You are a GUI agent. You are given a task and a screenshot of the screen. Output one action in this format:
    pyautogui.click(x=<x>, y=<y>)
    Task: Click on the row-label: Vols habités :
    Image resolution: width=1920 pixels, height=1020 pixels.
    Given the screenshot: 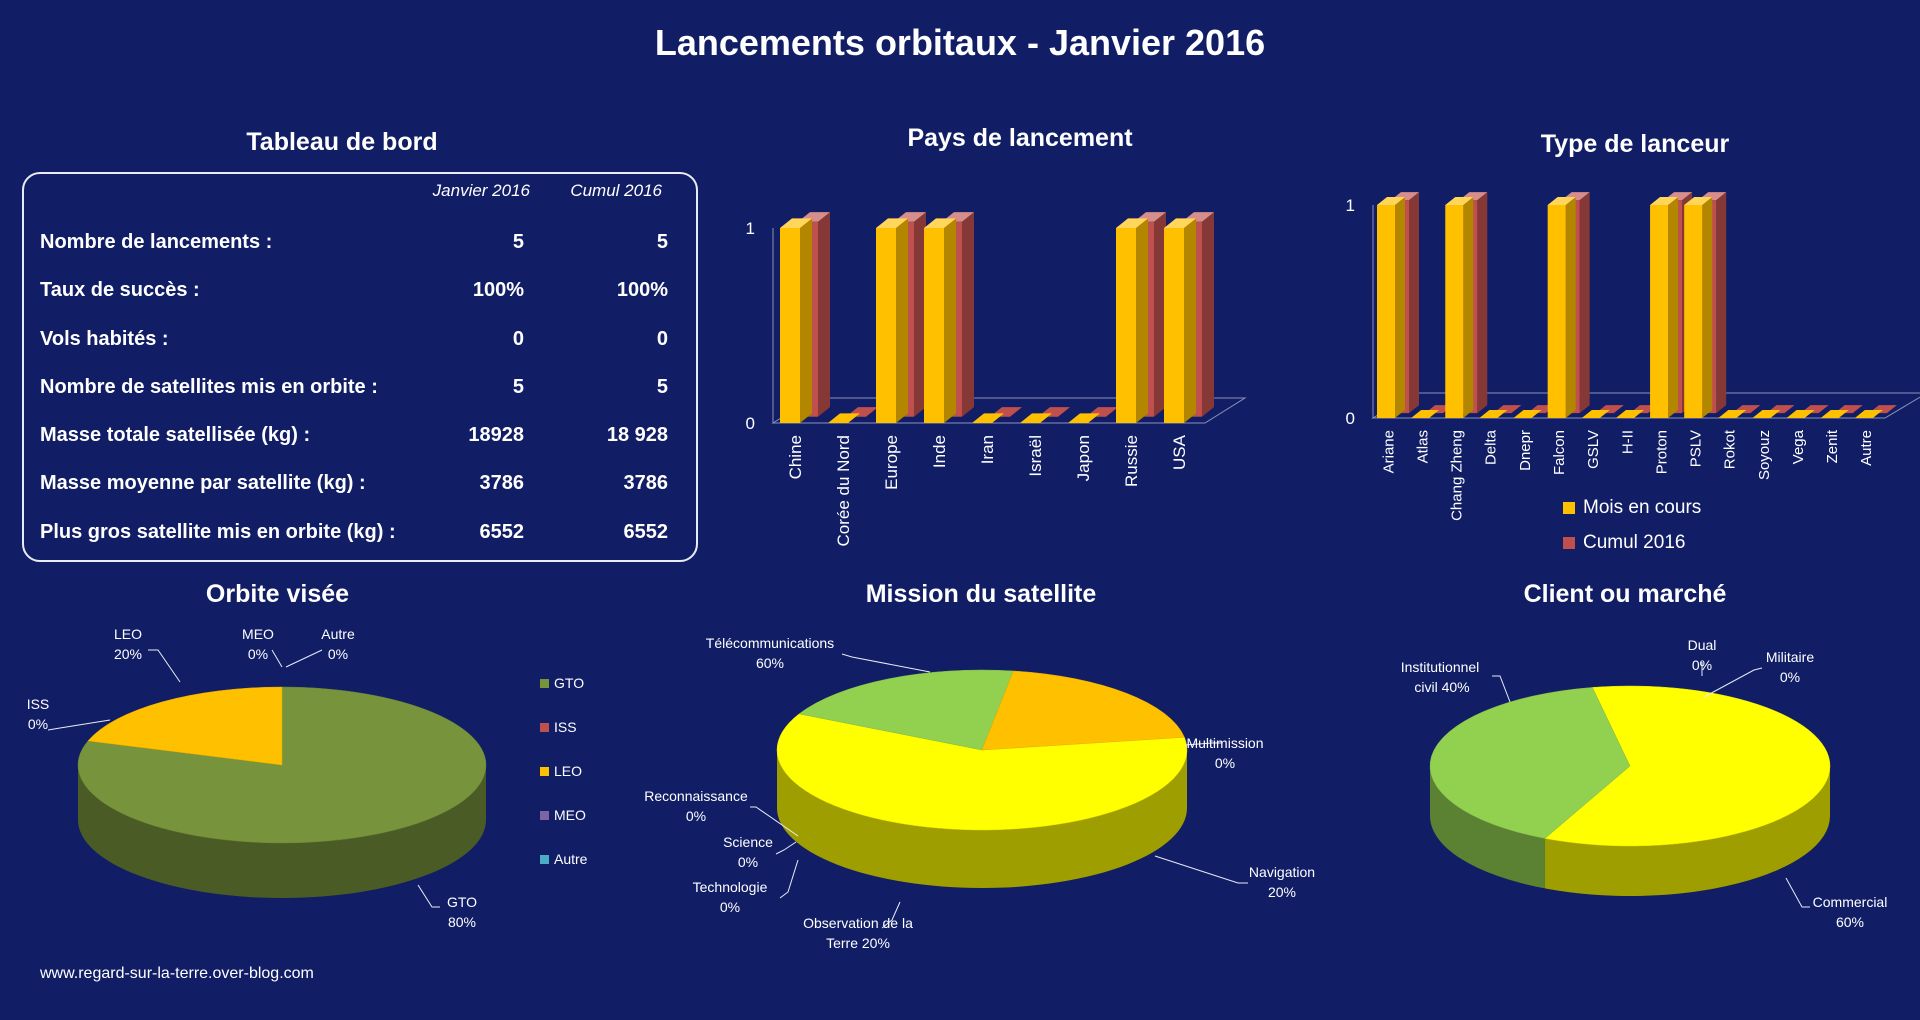 What is the action you would take?
    pyautogui.click(x=104, y=339)
    